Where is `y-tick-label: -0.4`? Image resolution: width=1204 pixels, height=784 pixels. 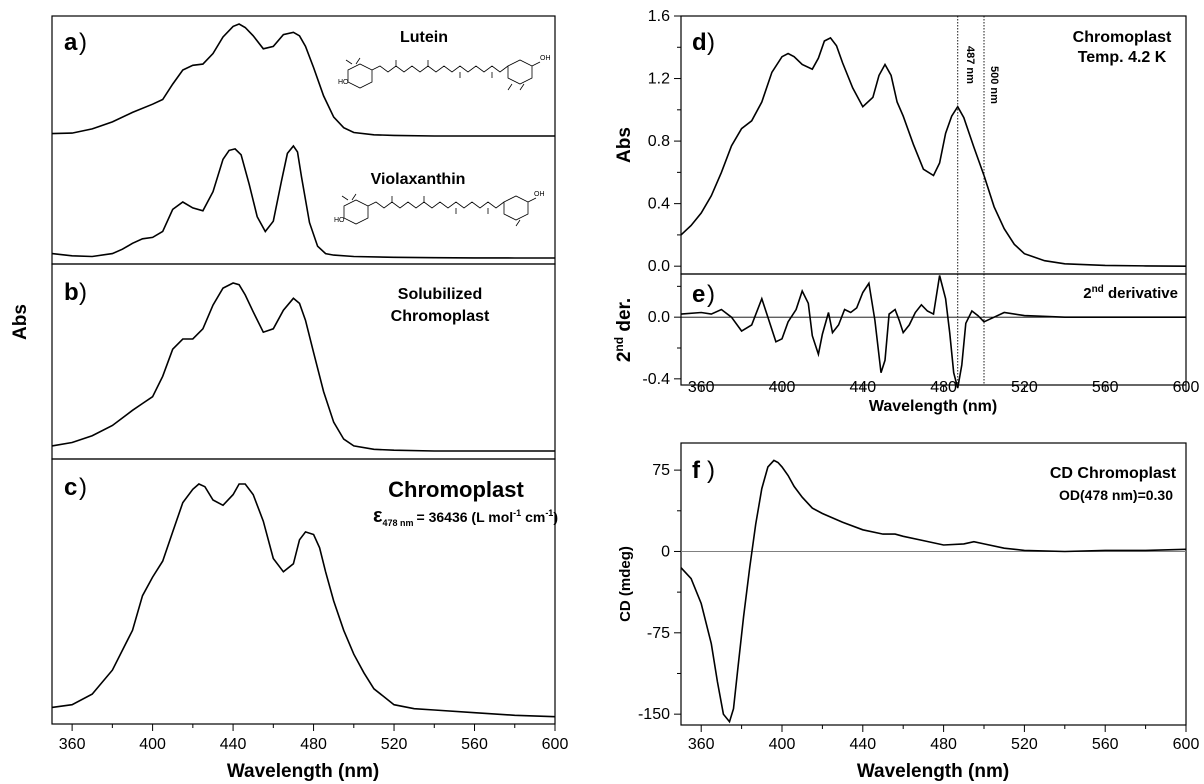 y-tick-label: -0.4 is located at coordinates (656, 379).